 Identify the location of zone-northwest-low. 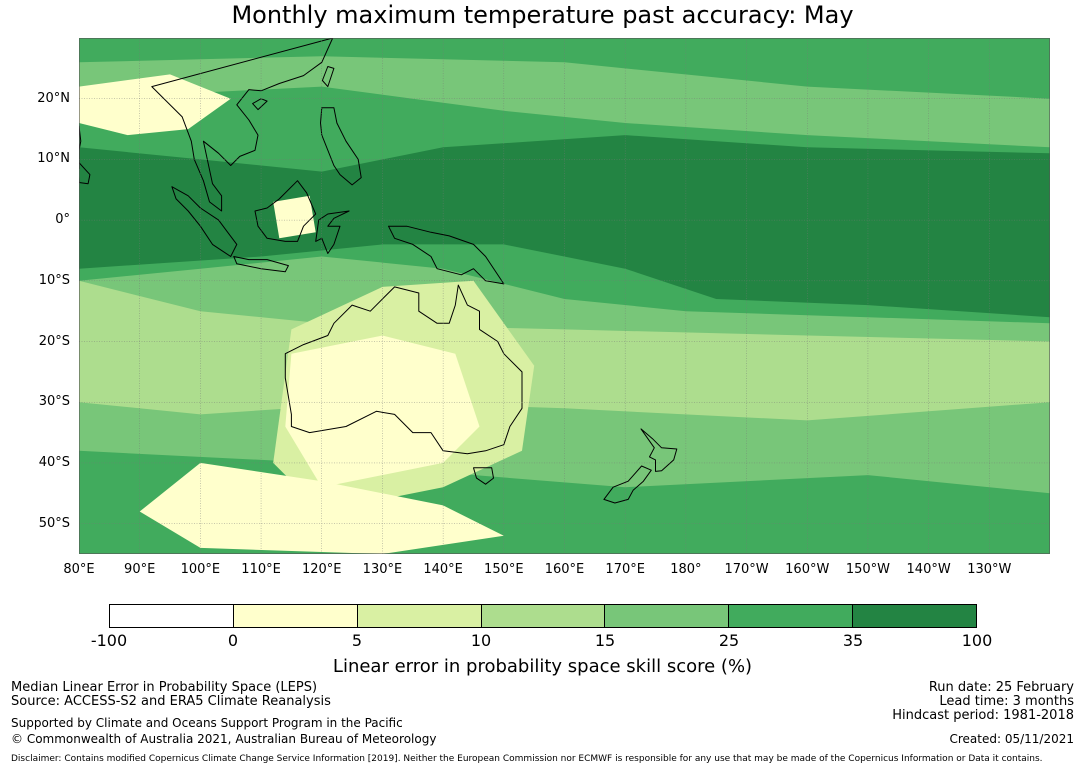
(155, 105).